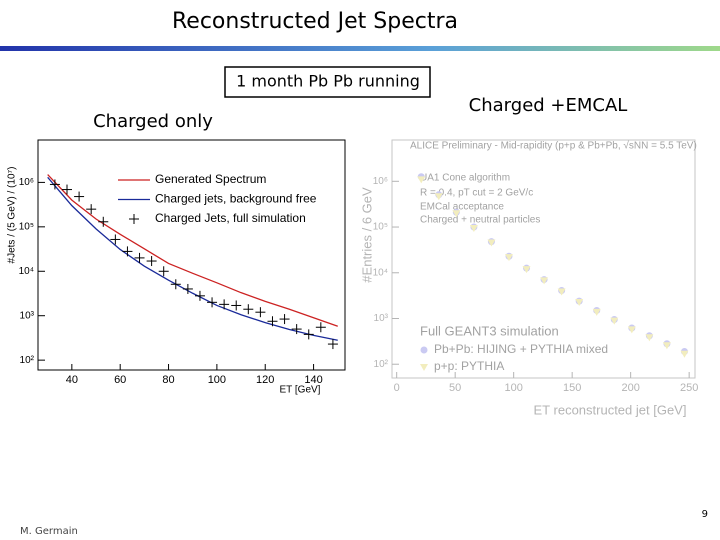 This screenshot has height=540, width=720. I want to click on x-axis-label: ET reconstructed jet [GeV], so click(610, 409).